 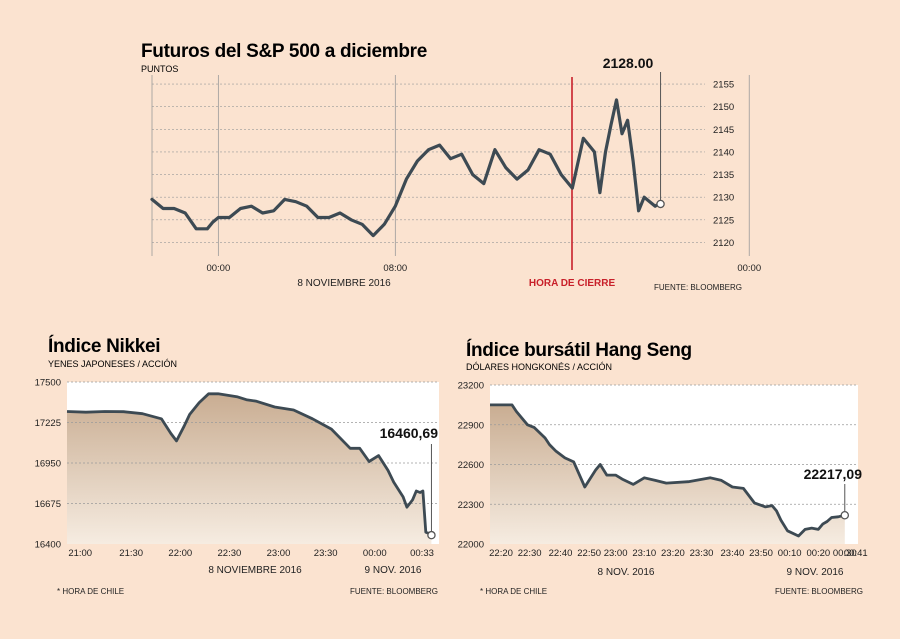 What do you see at coordinates (644, 553) in the screenshot?
I see `hs-x-tick-label: 23:10` at bounding box center [644, 553].